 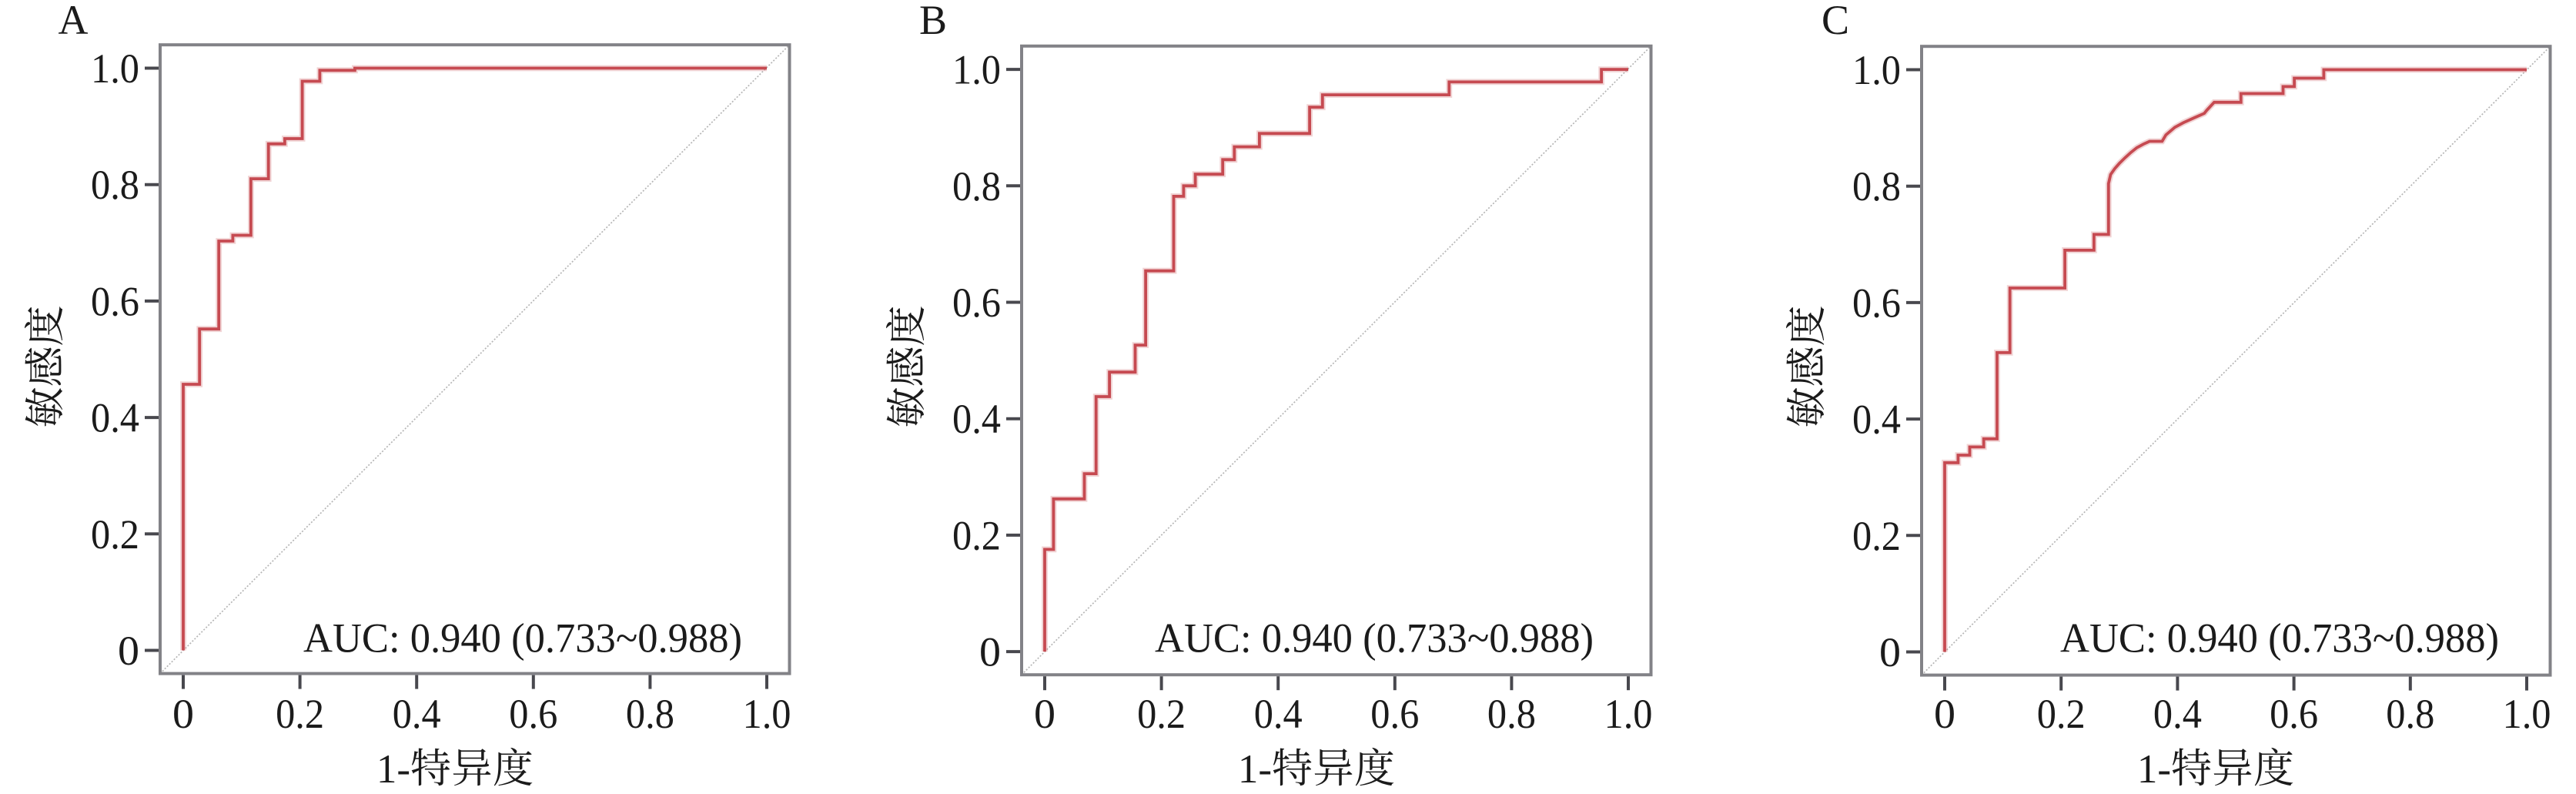 I want to click on svg-text: A, so click(x=74, y=21).